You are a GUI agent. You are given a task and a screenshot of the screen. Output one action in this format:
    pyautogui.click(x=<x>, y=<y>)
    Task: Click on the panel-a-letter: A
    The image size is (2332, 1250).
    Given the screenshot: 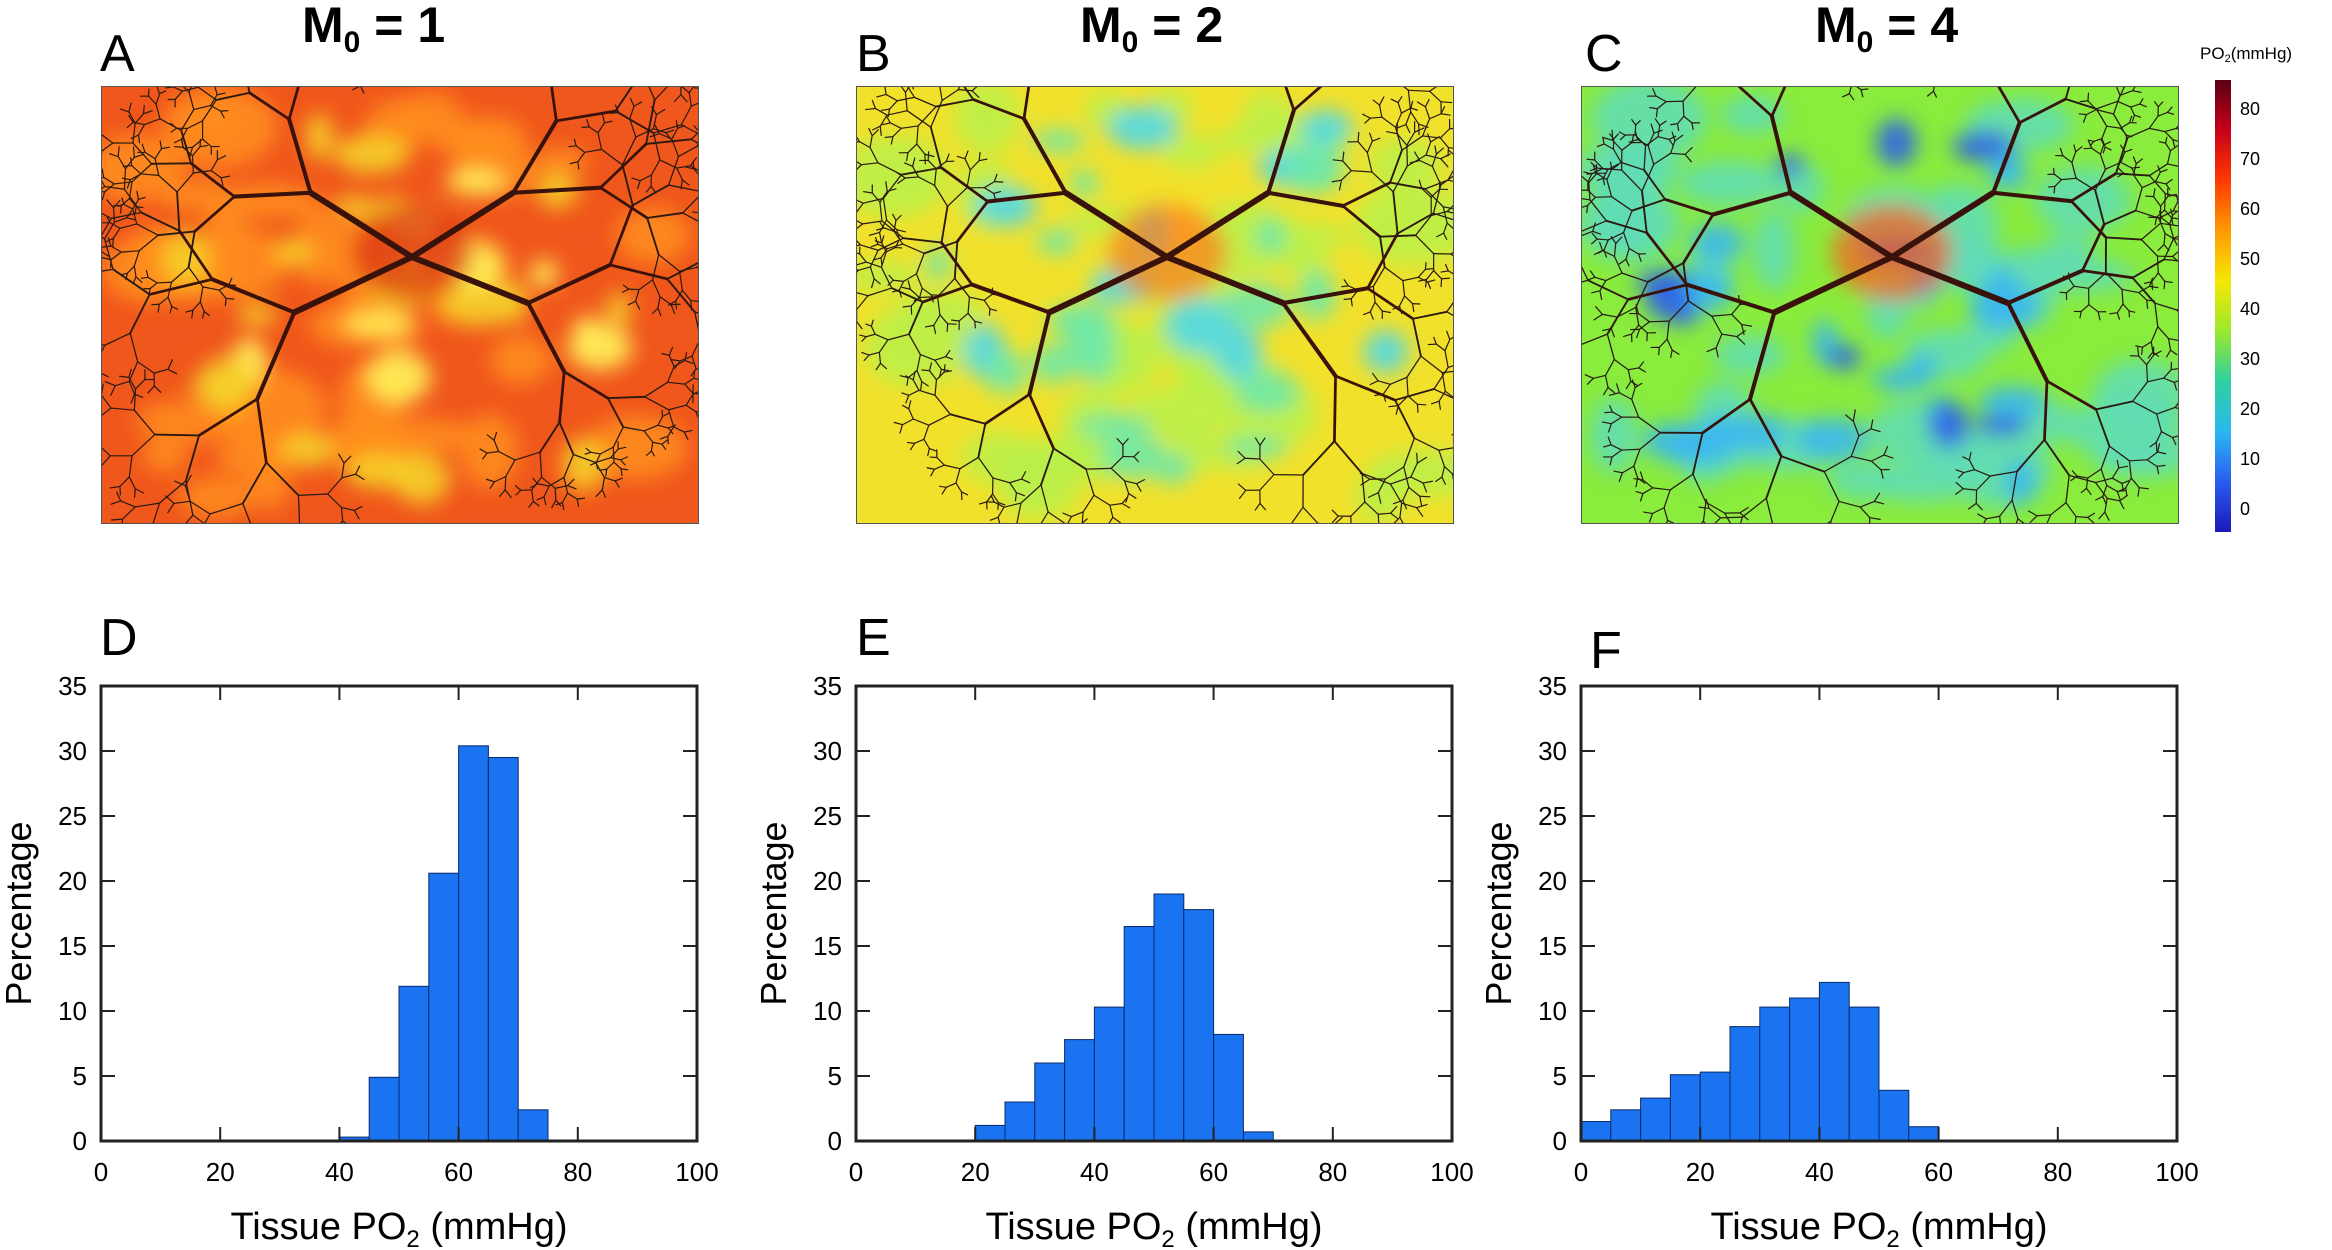 What is the action you would take?
    pyautogui.click(x=117, y=54)
    